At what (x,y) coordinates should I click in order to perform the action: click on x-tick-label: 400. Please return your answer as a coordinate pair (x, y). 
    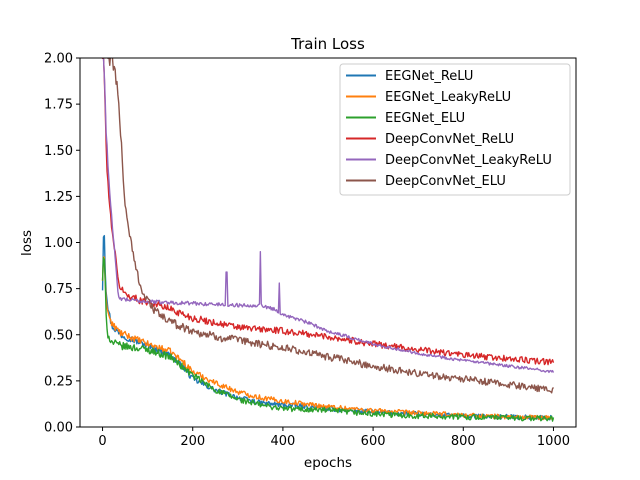
    Looking at the image, I should click on (282, 441).